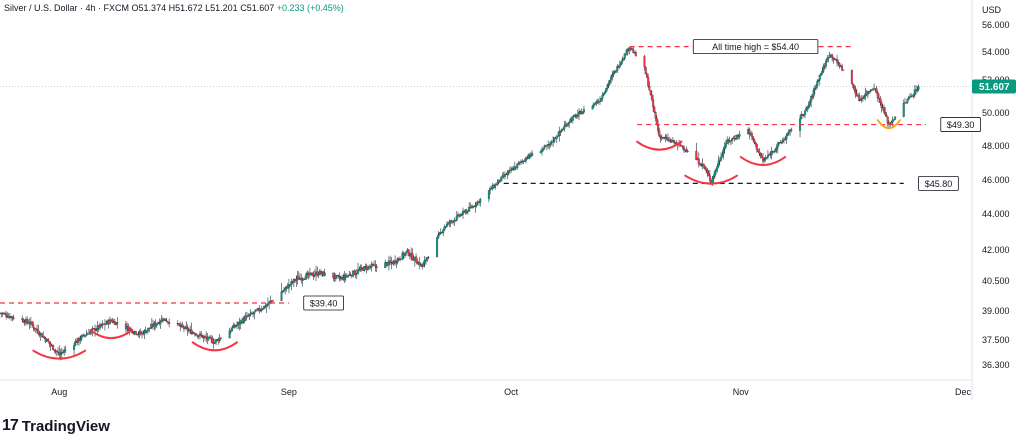 This screenshot has width=1024, height=445. I want to click on current-price-box, so click(994, 86).